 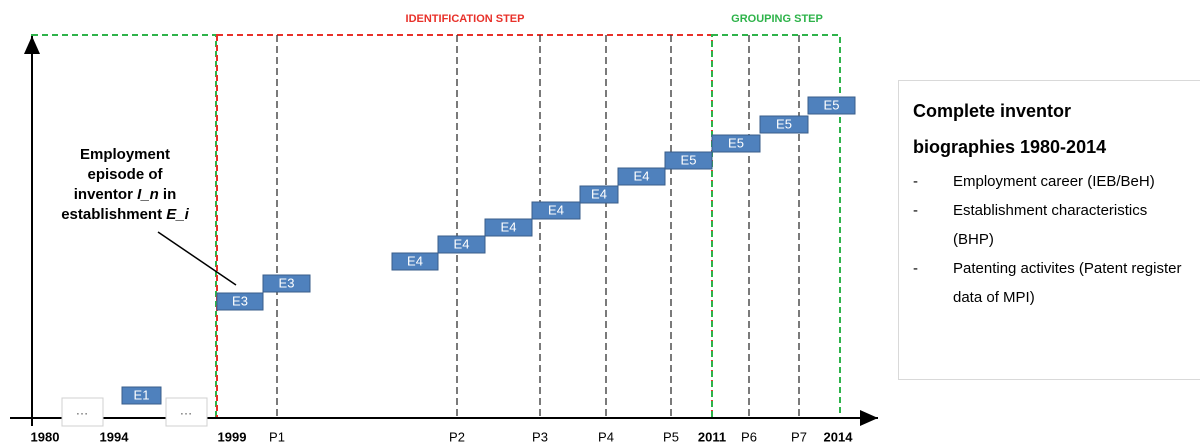 I want to click on axis-label: P5, so click(x=671, y=436).